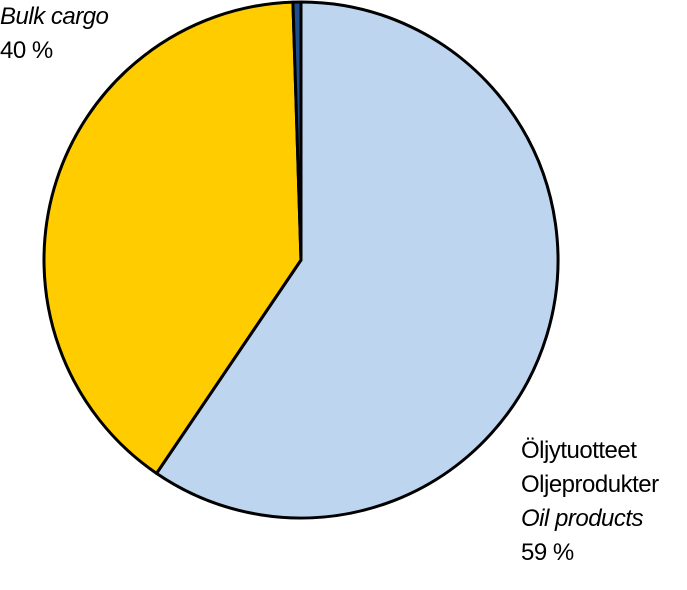 The image size is (687, 590). I want to click on slice-other, so click(297, 131).